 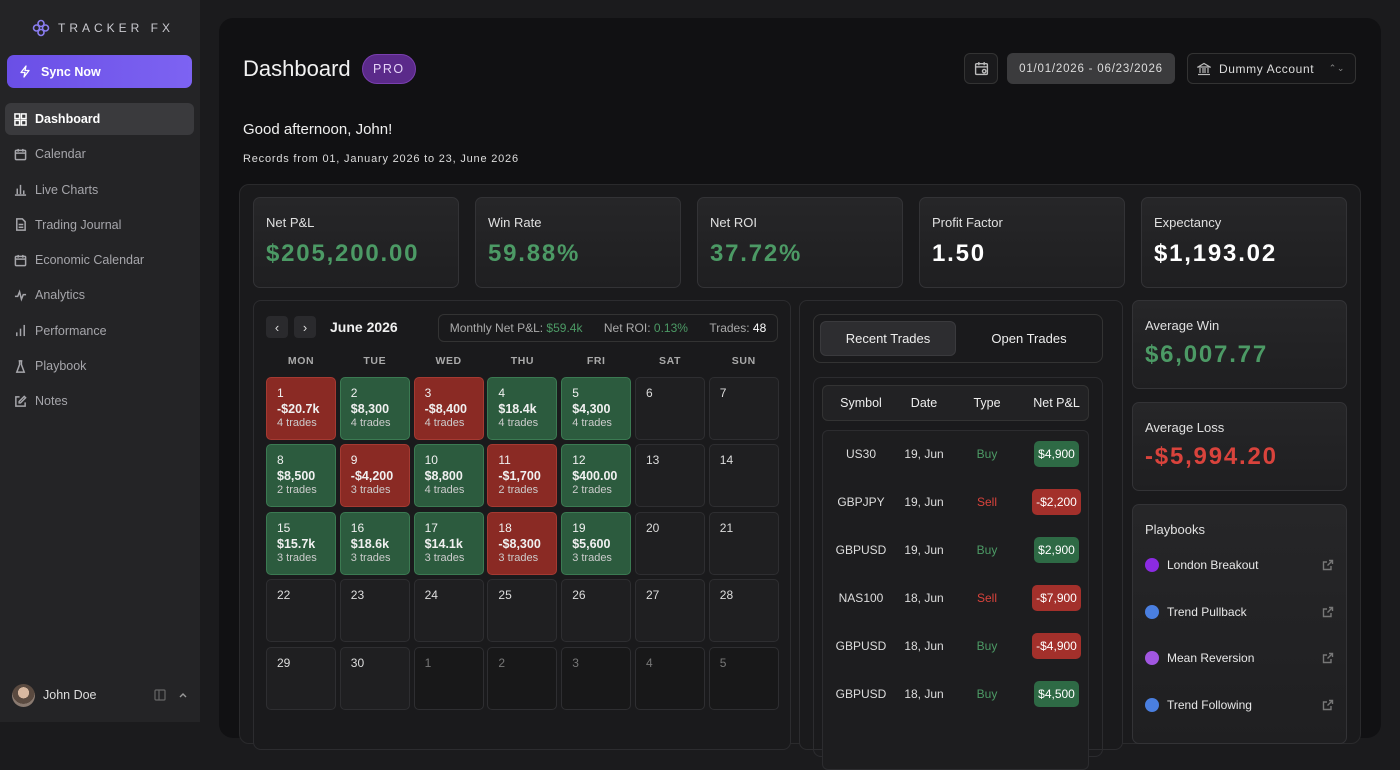 I want to click on playbook-item: Trend Pullback, so click(x=1239, y=611).